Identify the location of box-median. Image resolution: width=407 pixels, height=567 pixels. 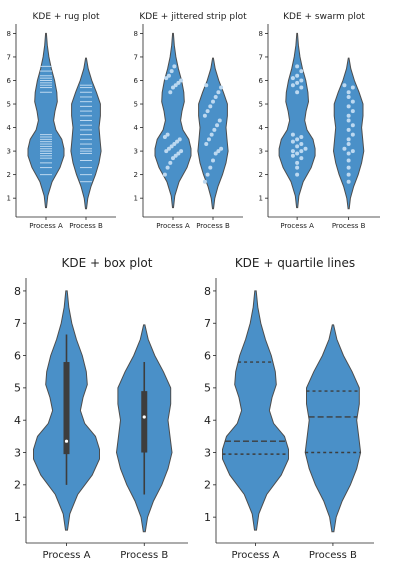
(144, 417).